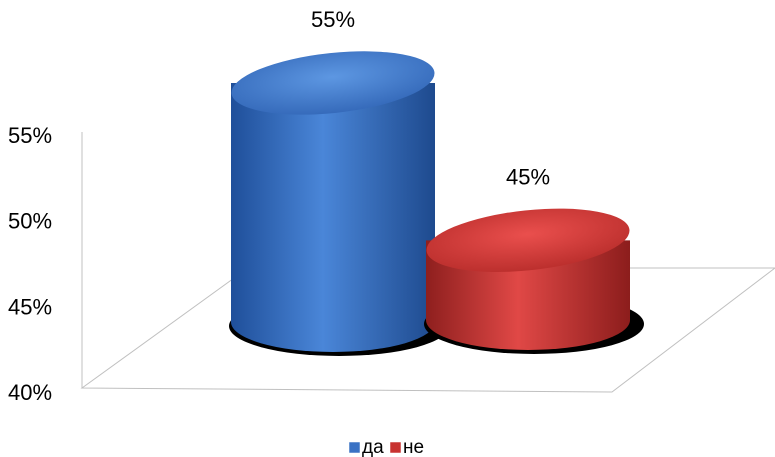 The image size is (775, 457). Describe the element at coordinates (528, 176) in the screenshot. I see `data-label-ne: 45%` at that location.